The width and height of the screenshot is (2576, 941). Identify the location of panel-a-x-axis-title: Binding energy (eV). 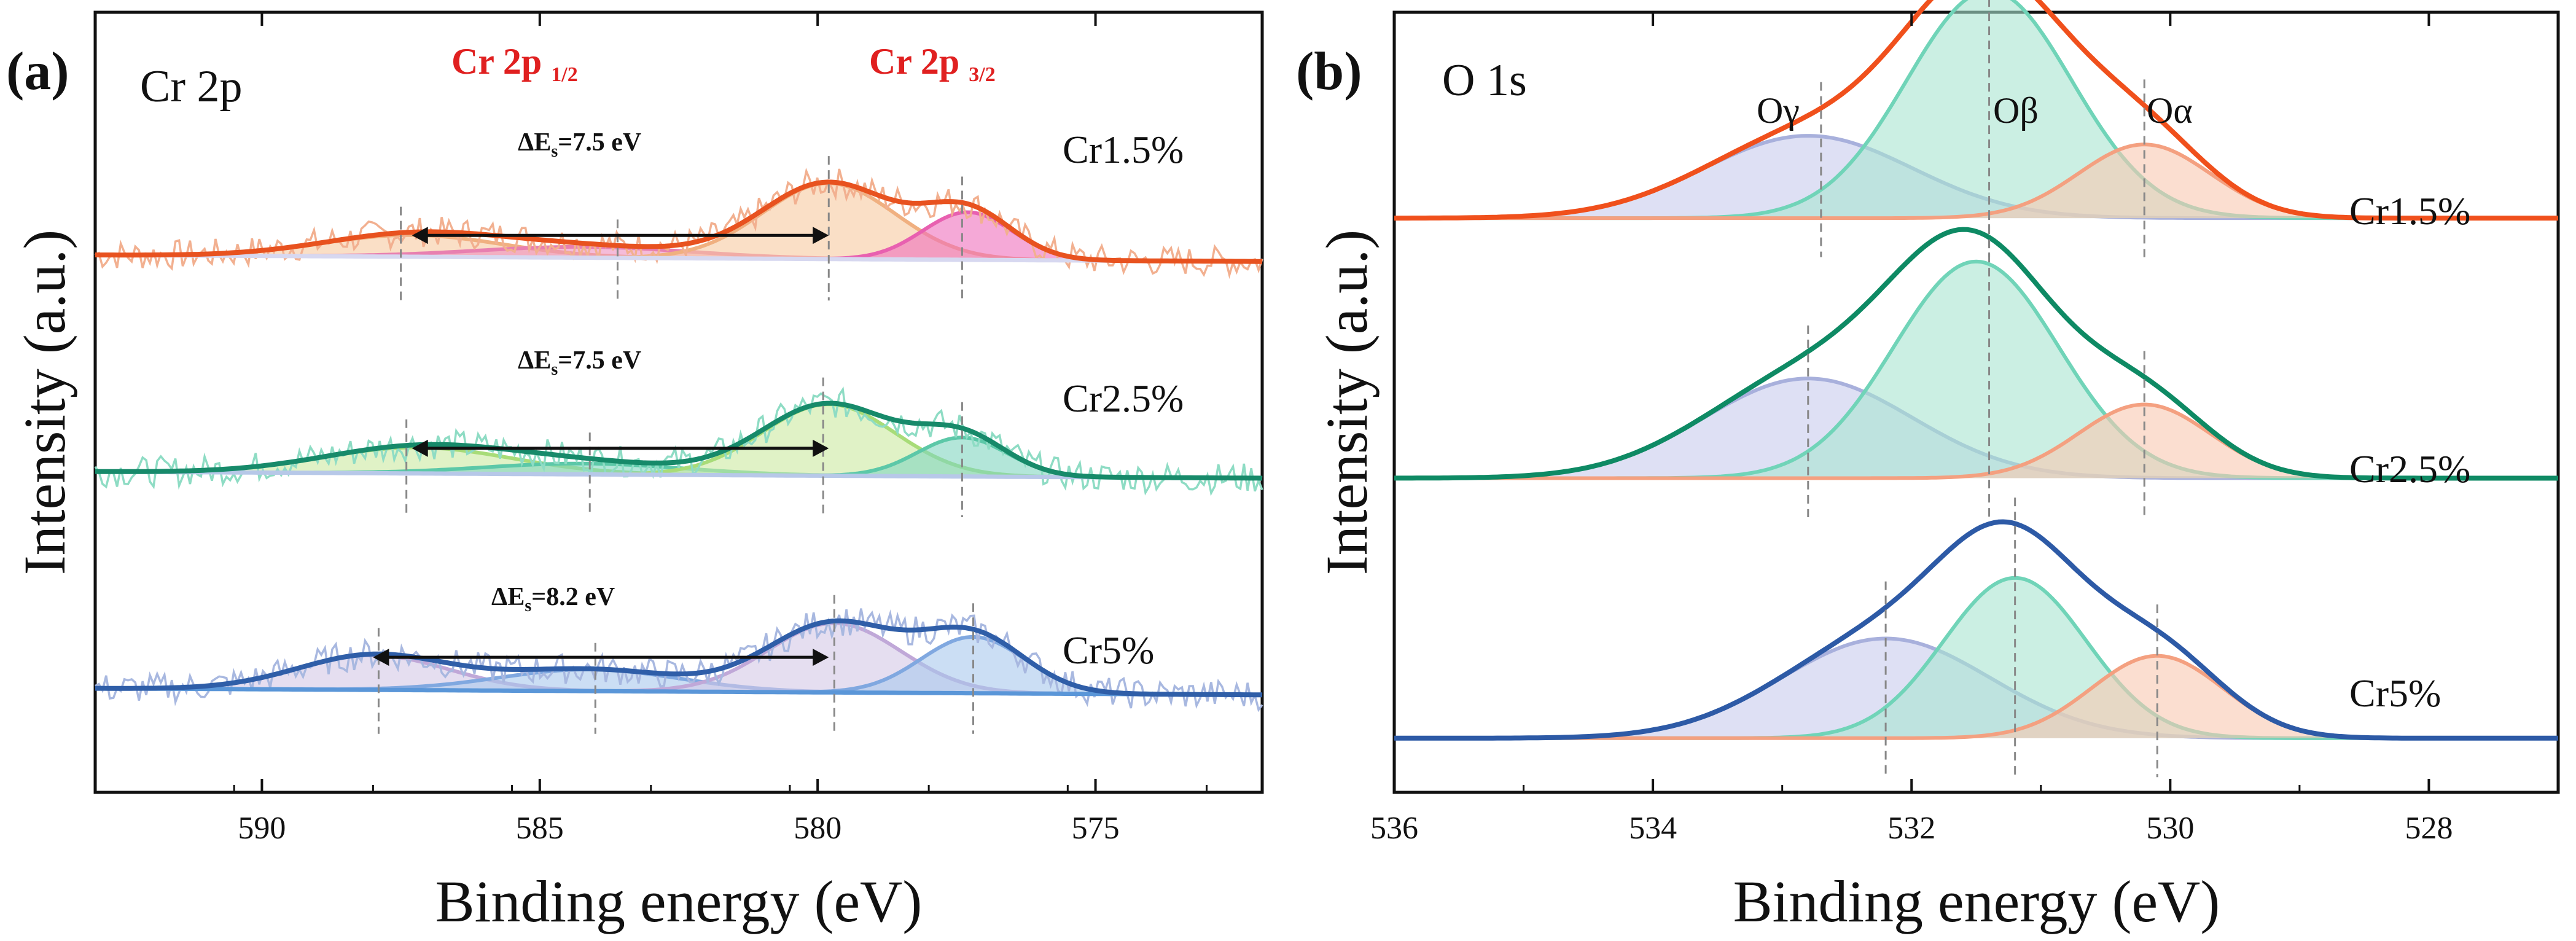
(679, 901).